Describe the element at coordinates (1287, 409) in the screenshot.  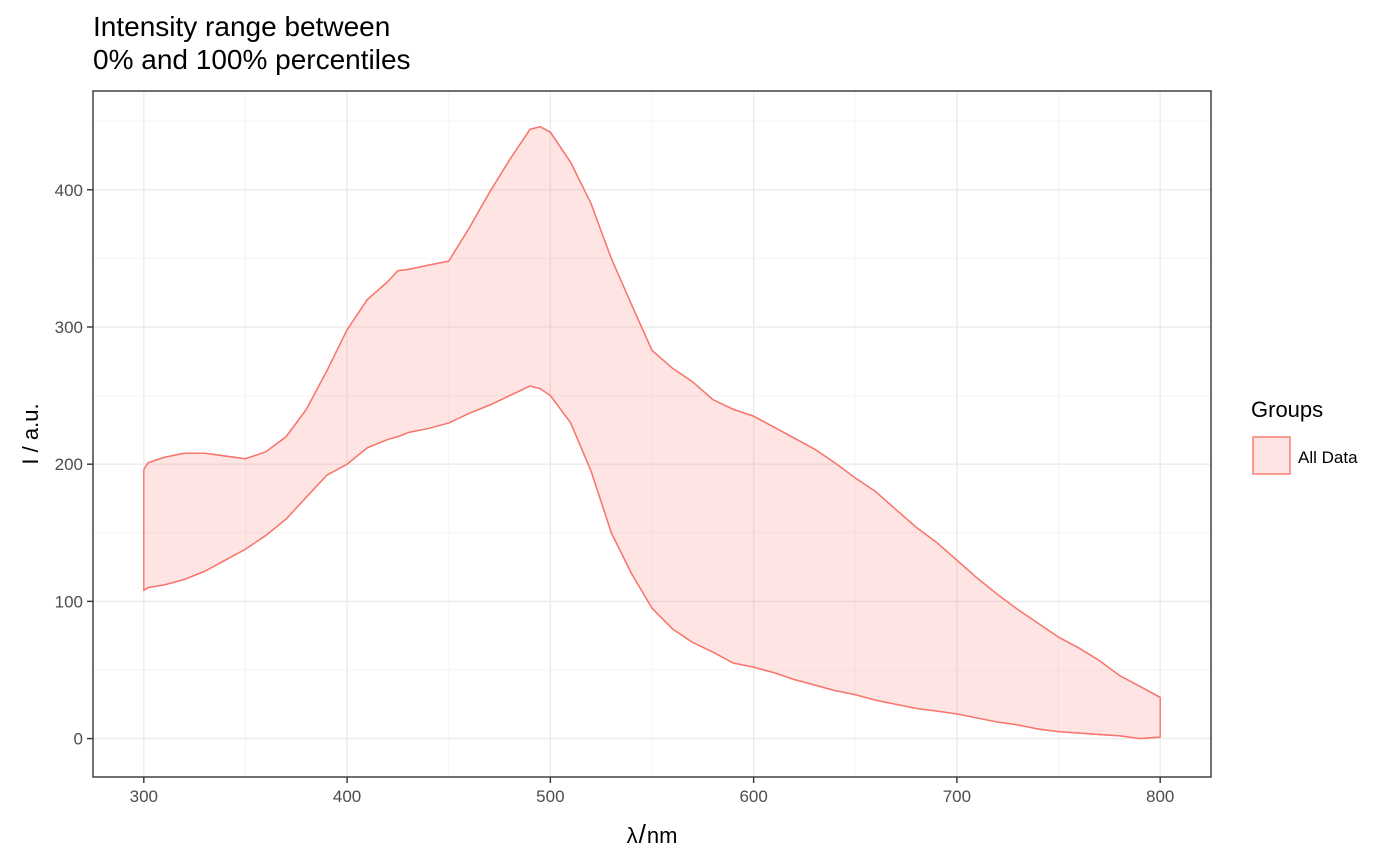
I see `legend-title: Groups` at that location.